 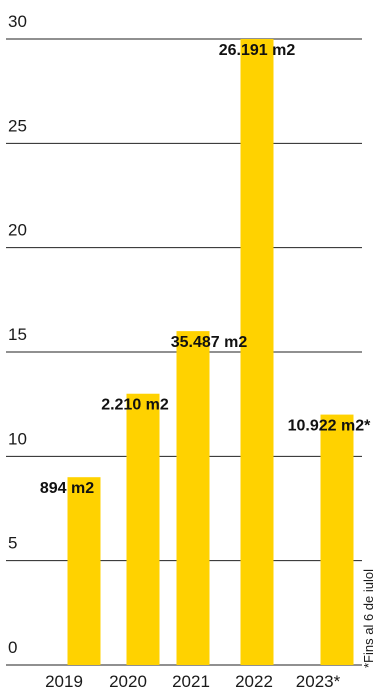 I want to click on x-category-label: 2023*, so click(x=318, y=681).